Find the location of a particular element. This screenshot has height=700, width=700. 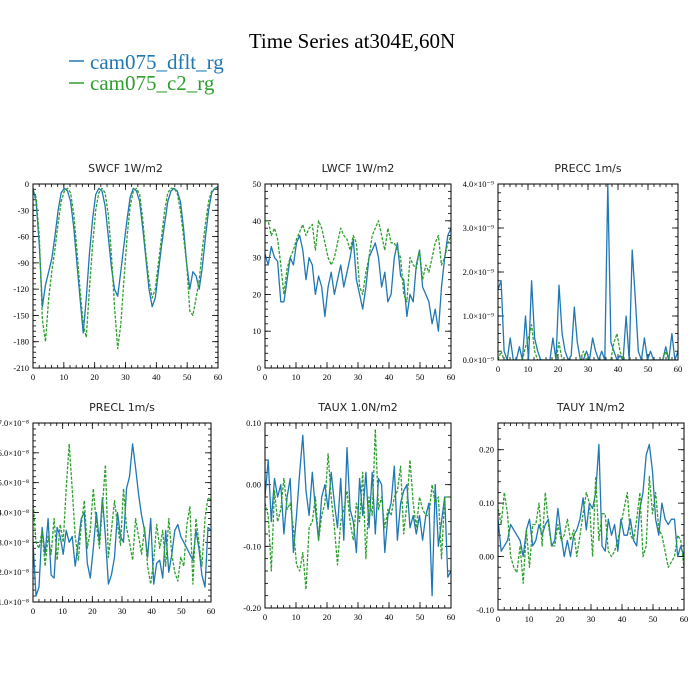

y-tick-label: 1.0×10⁻⁸ is located at coordinates (14, 602).